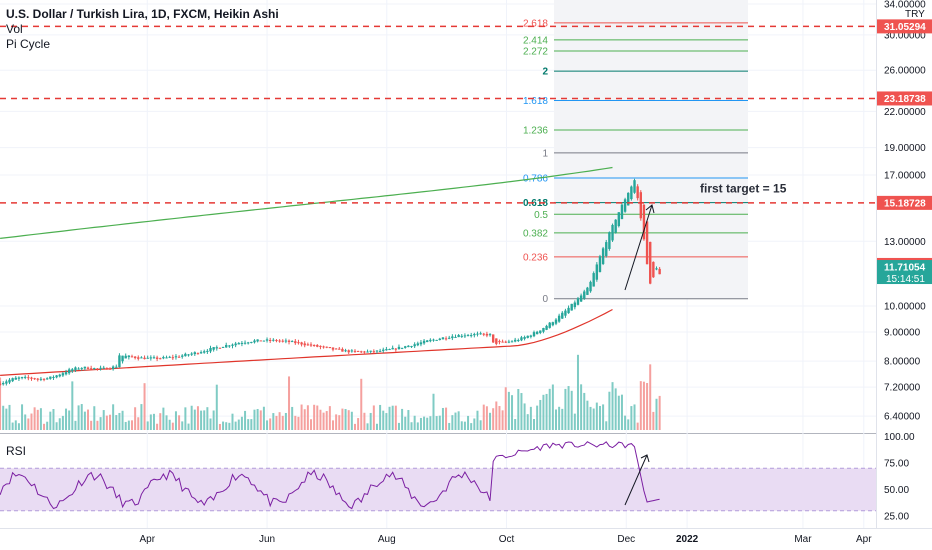  I want to click on rsi-line, so click(330, 475).